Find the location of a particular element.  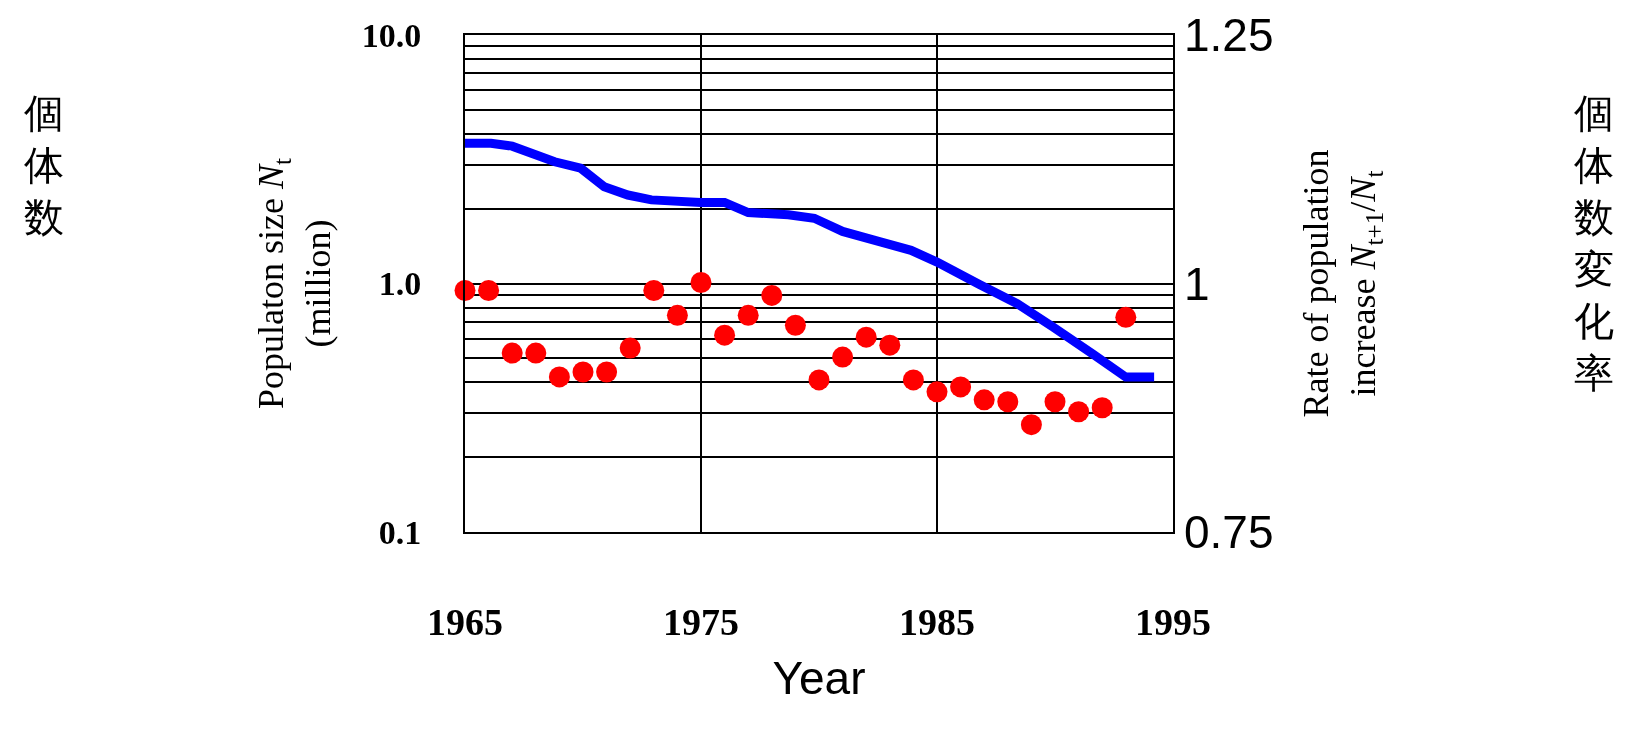

y-tick-label: 10.0 is located at coordinates (391, 35).